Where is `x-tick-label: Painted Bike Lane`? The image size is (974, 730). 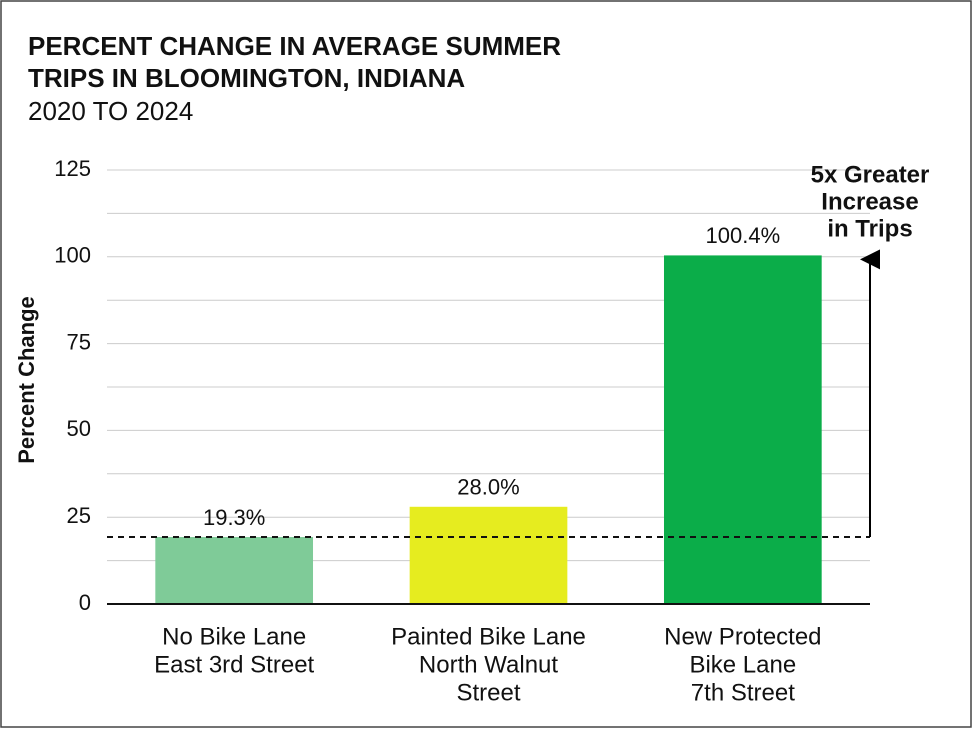 x-tick-label: Painted Bike Lane is located at coordinates (488, 636).